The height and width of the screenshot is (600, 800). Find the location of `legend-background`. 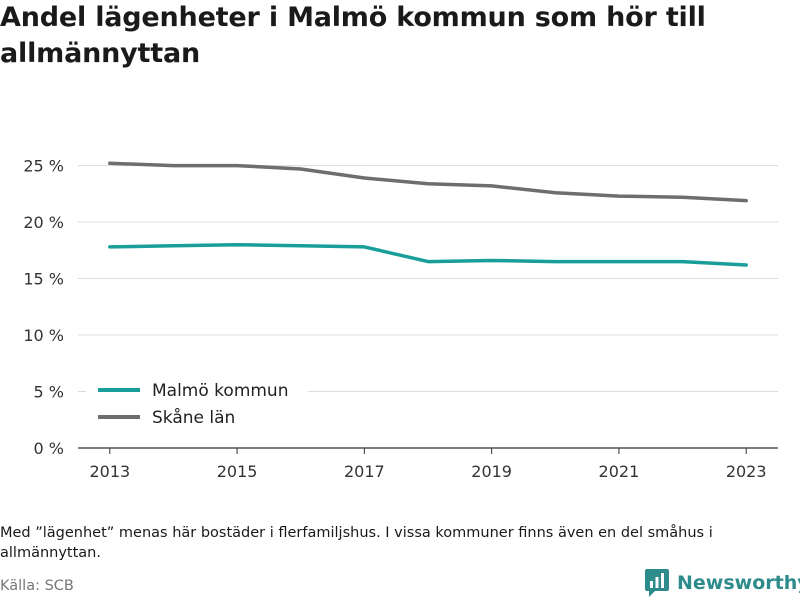

legend-background is located at coordinates (197, 401).